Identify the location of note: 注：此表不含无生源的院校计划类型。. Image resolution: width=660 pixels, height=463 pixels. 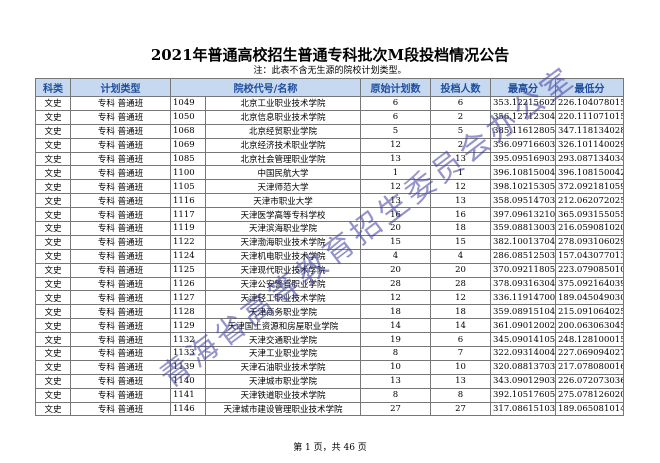
(330, 71).